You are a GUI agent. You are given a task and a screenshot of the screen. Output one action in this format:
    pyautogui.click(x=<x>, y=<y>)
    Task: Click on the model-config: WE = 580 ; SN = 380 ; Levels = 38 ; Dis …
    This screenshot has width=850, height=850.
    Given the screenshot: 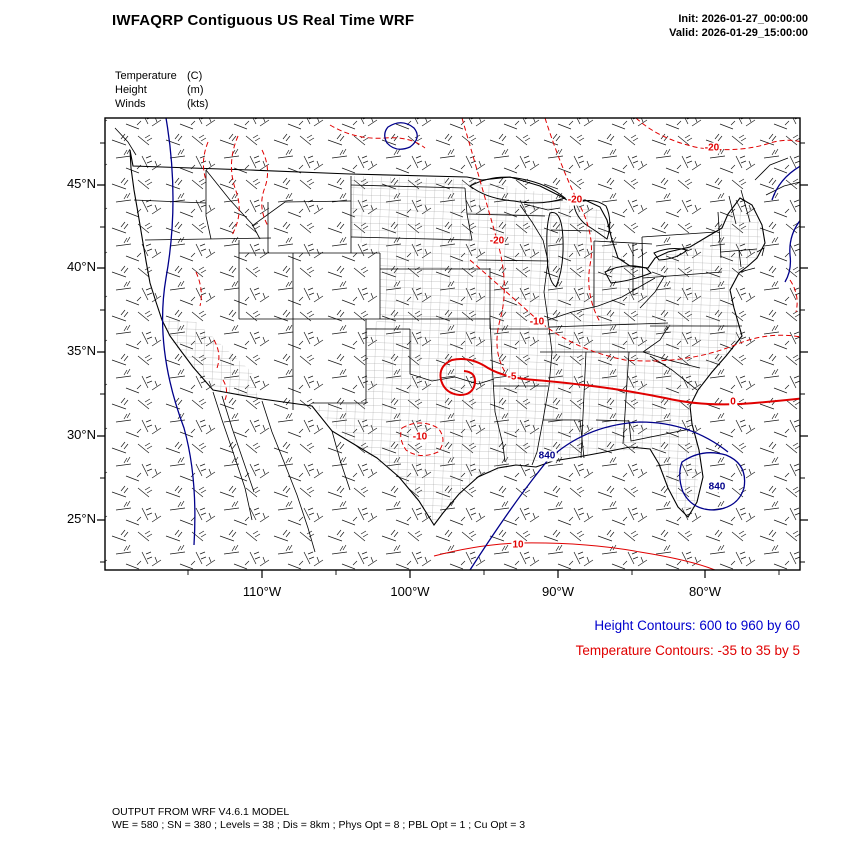 What is the action you would take?
    pyautogui.click(x=319, y=825)
    